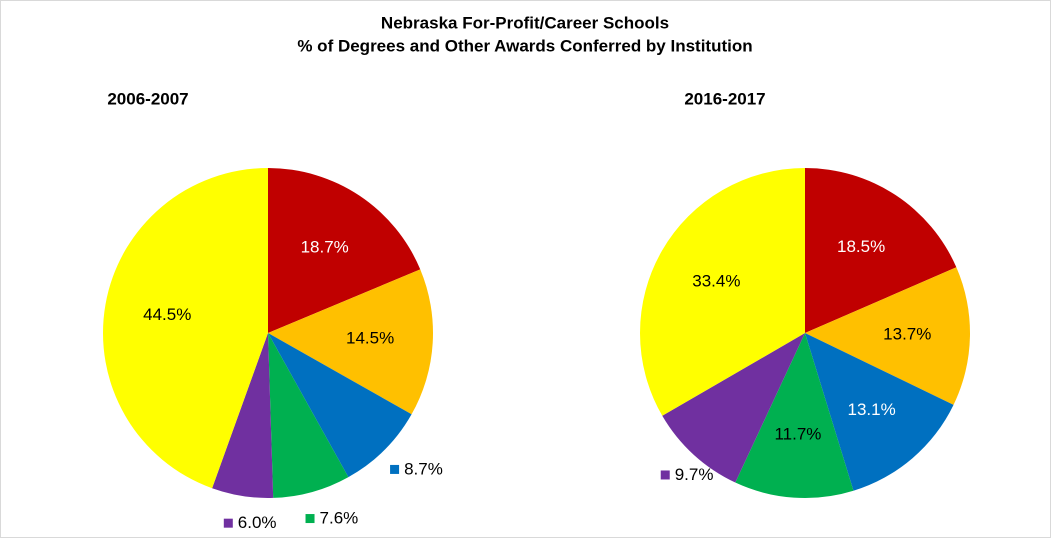  I want to click on data-label: 33.4%, so click(716, 280).